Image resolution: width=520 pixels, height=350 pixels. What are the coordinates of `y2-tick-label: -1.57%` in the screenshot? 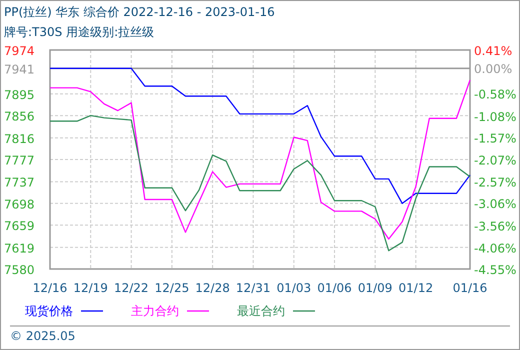 It's located at (495, 138).